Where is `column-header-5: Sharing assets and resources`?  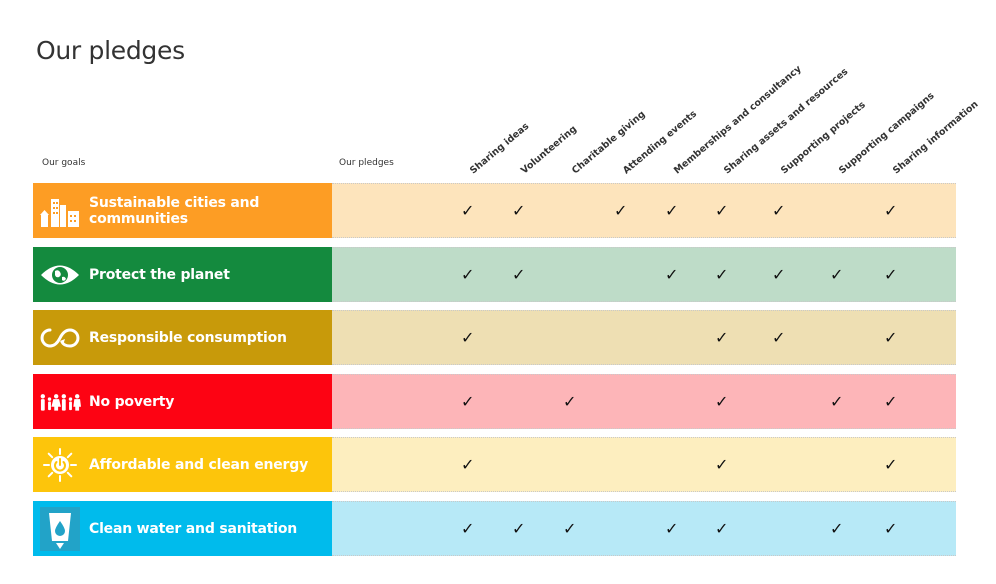
column-header-5: Sharing assets and resources is located at coordinates (786, 121).